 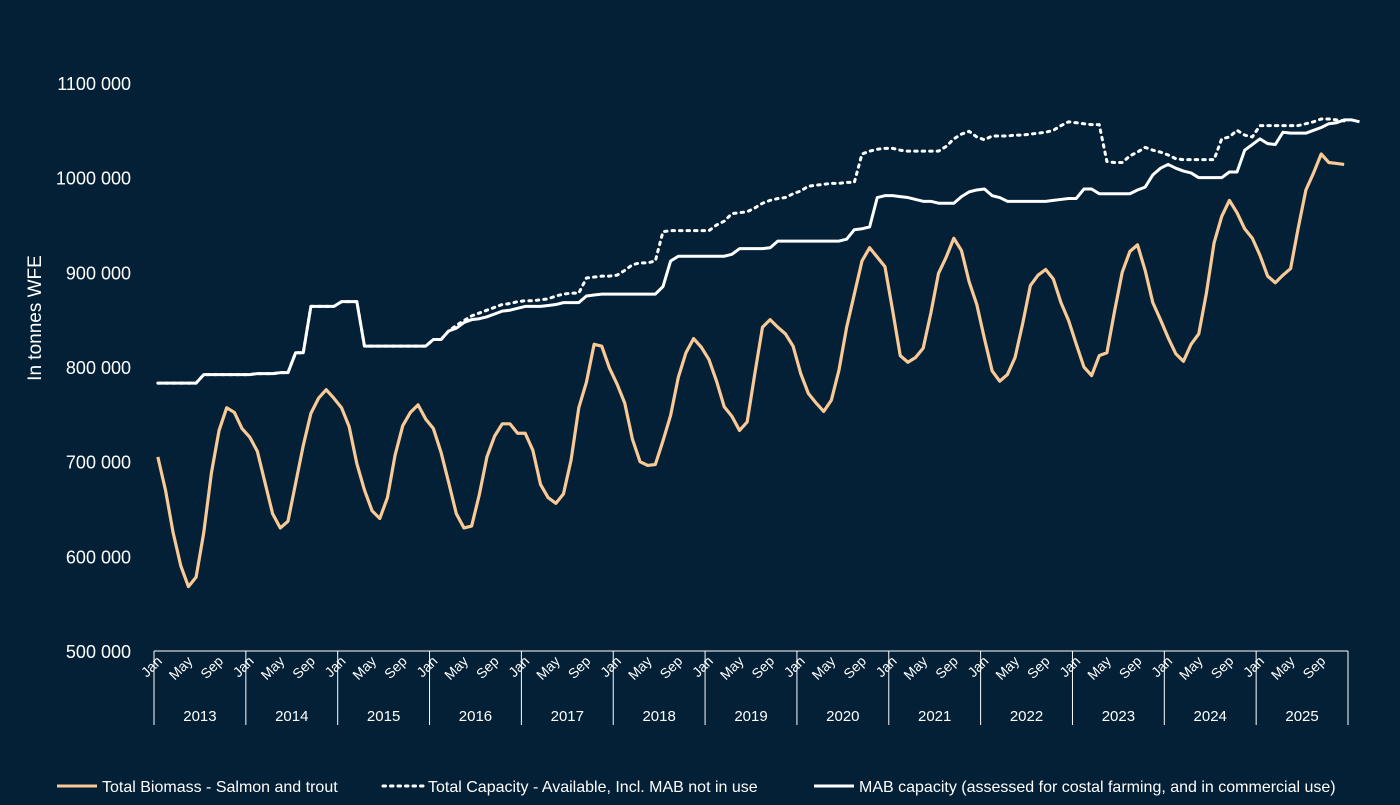 What do you see at coordinates (220, 787) in the screenshot?
I see `legend-label: Total Biomass - Salmon and trout` at bounding box center [220, 787].